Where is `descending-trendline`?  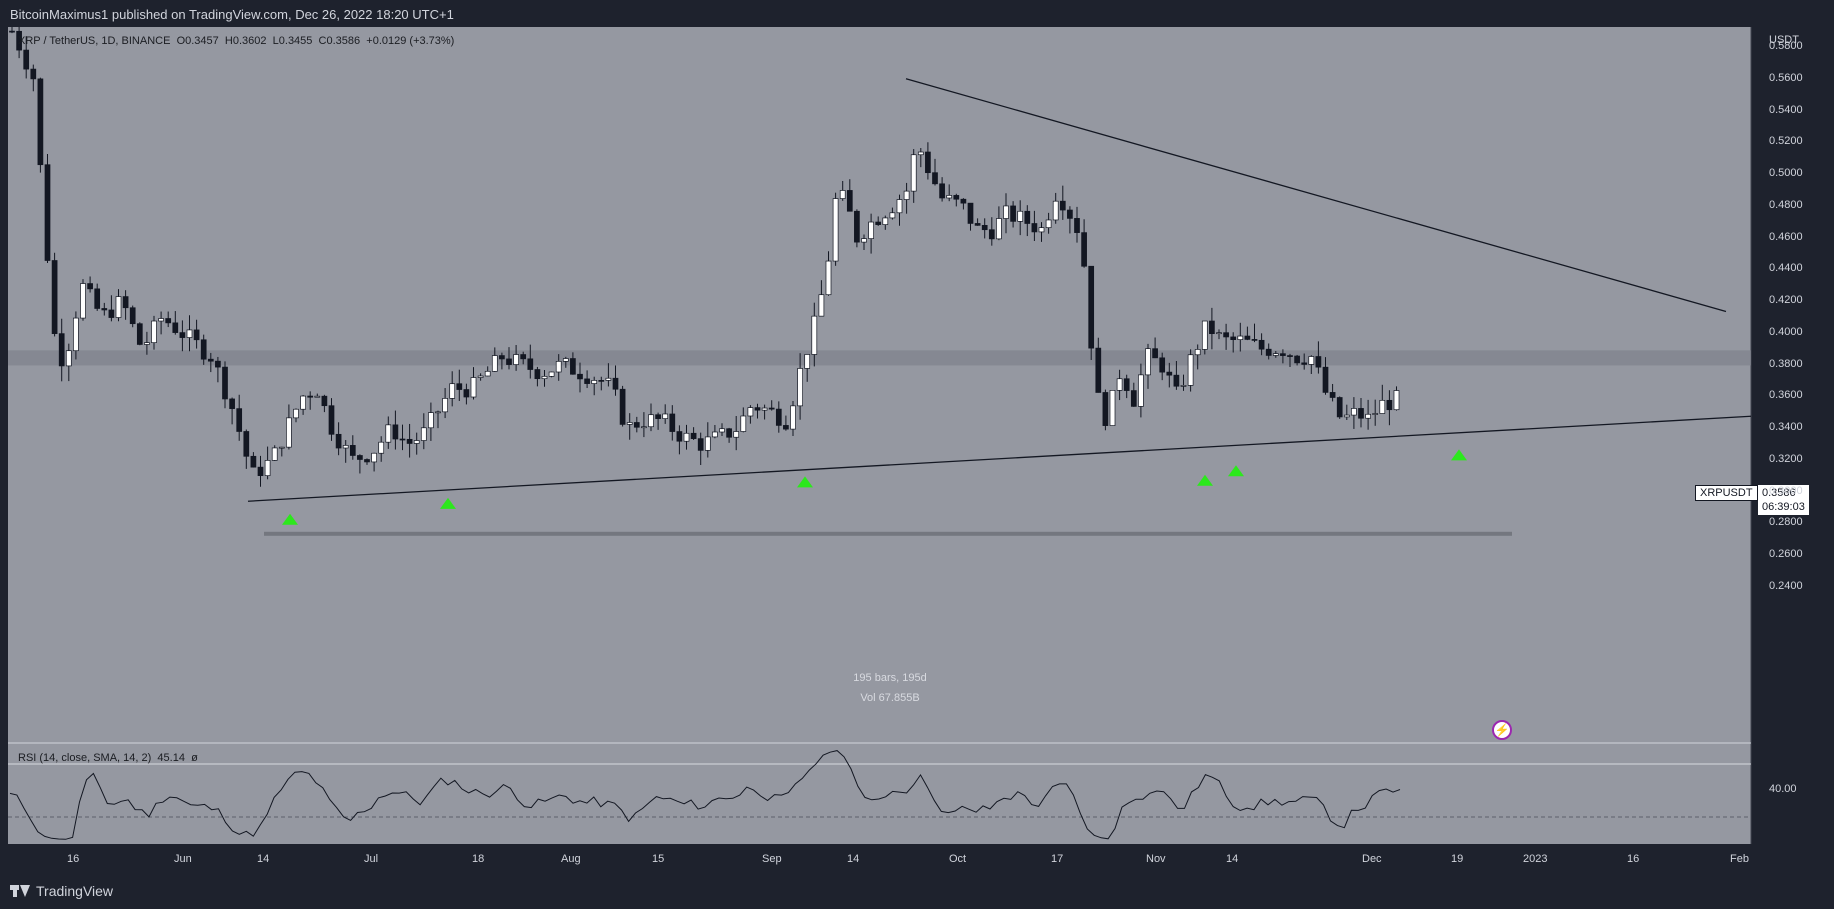
descending-trendline is located at coordinates (1316, 195).